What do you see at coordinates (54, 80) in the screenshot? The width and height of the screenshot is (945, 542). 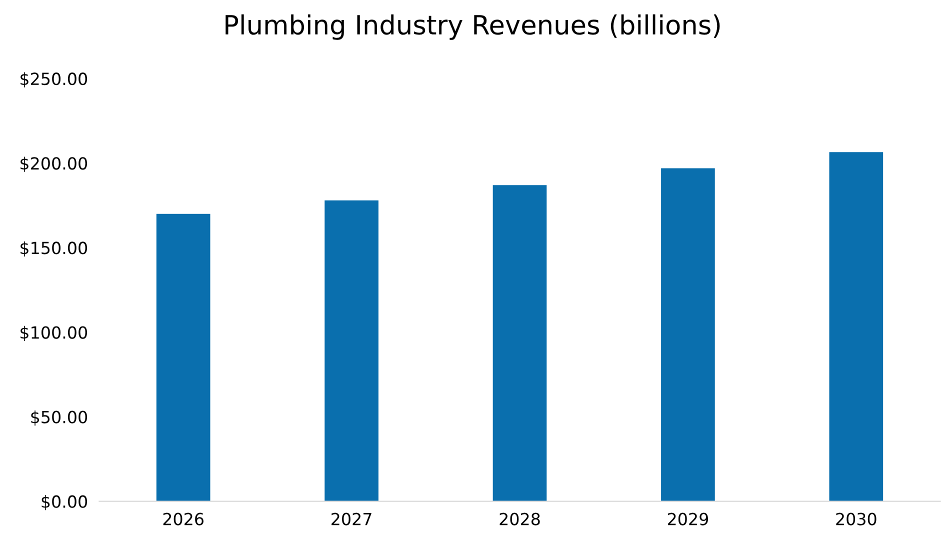 I see `y-tick-label: $250.00` at bounding box center [54, 80].